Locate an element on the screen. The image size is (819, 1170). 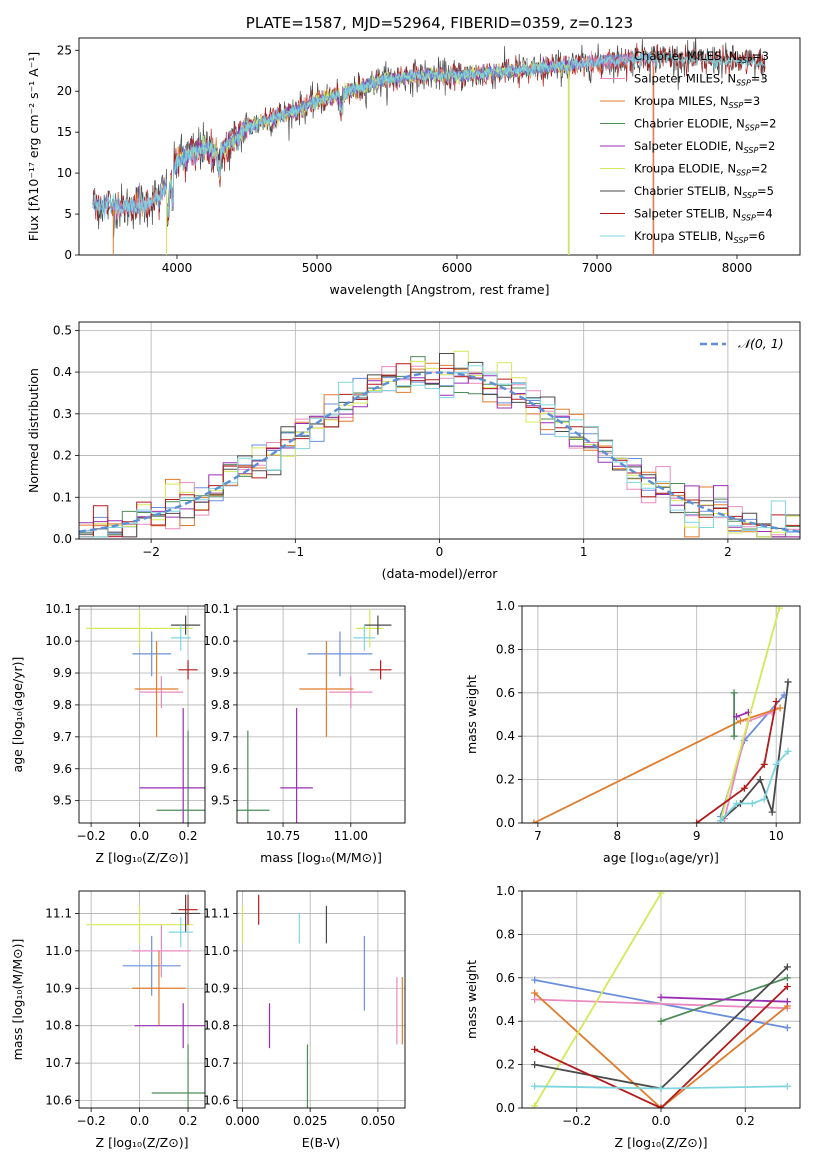
point-chabrier_elodie is located at coordinates (253, 776).